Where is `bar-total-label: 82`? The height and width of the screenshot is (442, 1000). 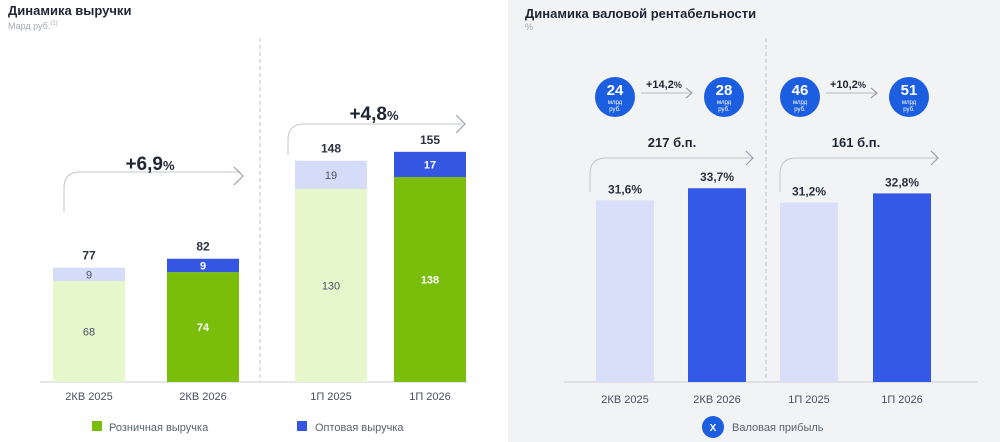 bar-total-label: 82 is located at coordinates (203, 247).